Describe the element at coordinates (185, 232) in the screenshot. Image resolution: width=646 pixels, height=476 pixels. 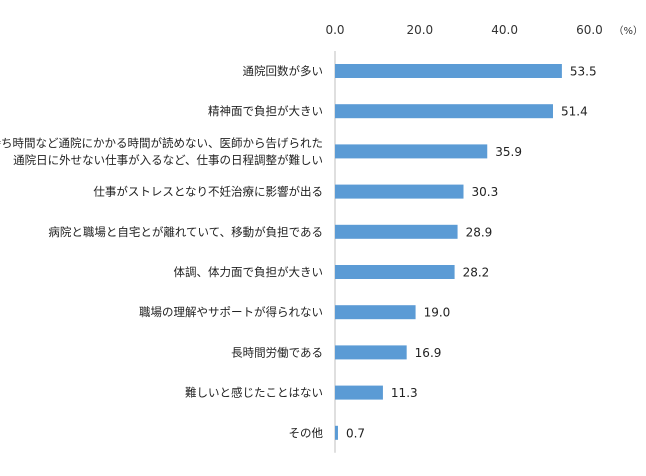
I see `category-label: 病院と職場と自宅とが離れていて、移動が負担である` at that location.